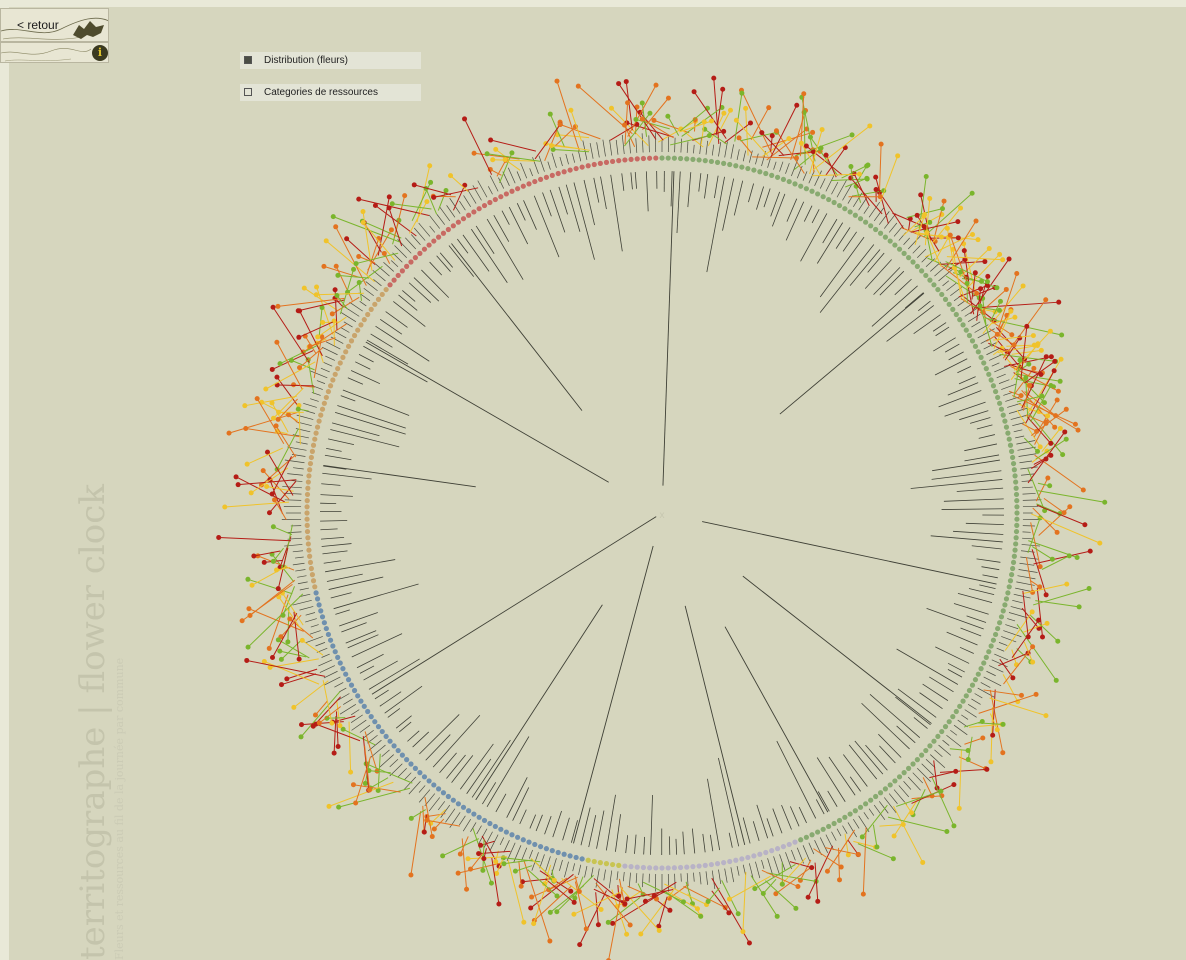 This screenshot has height=960, width=1186. What do you see at coordinates (248, 60) in the screenshot?
I see `distribution-checkbox-icon` at bounding box center [248, 60].